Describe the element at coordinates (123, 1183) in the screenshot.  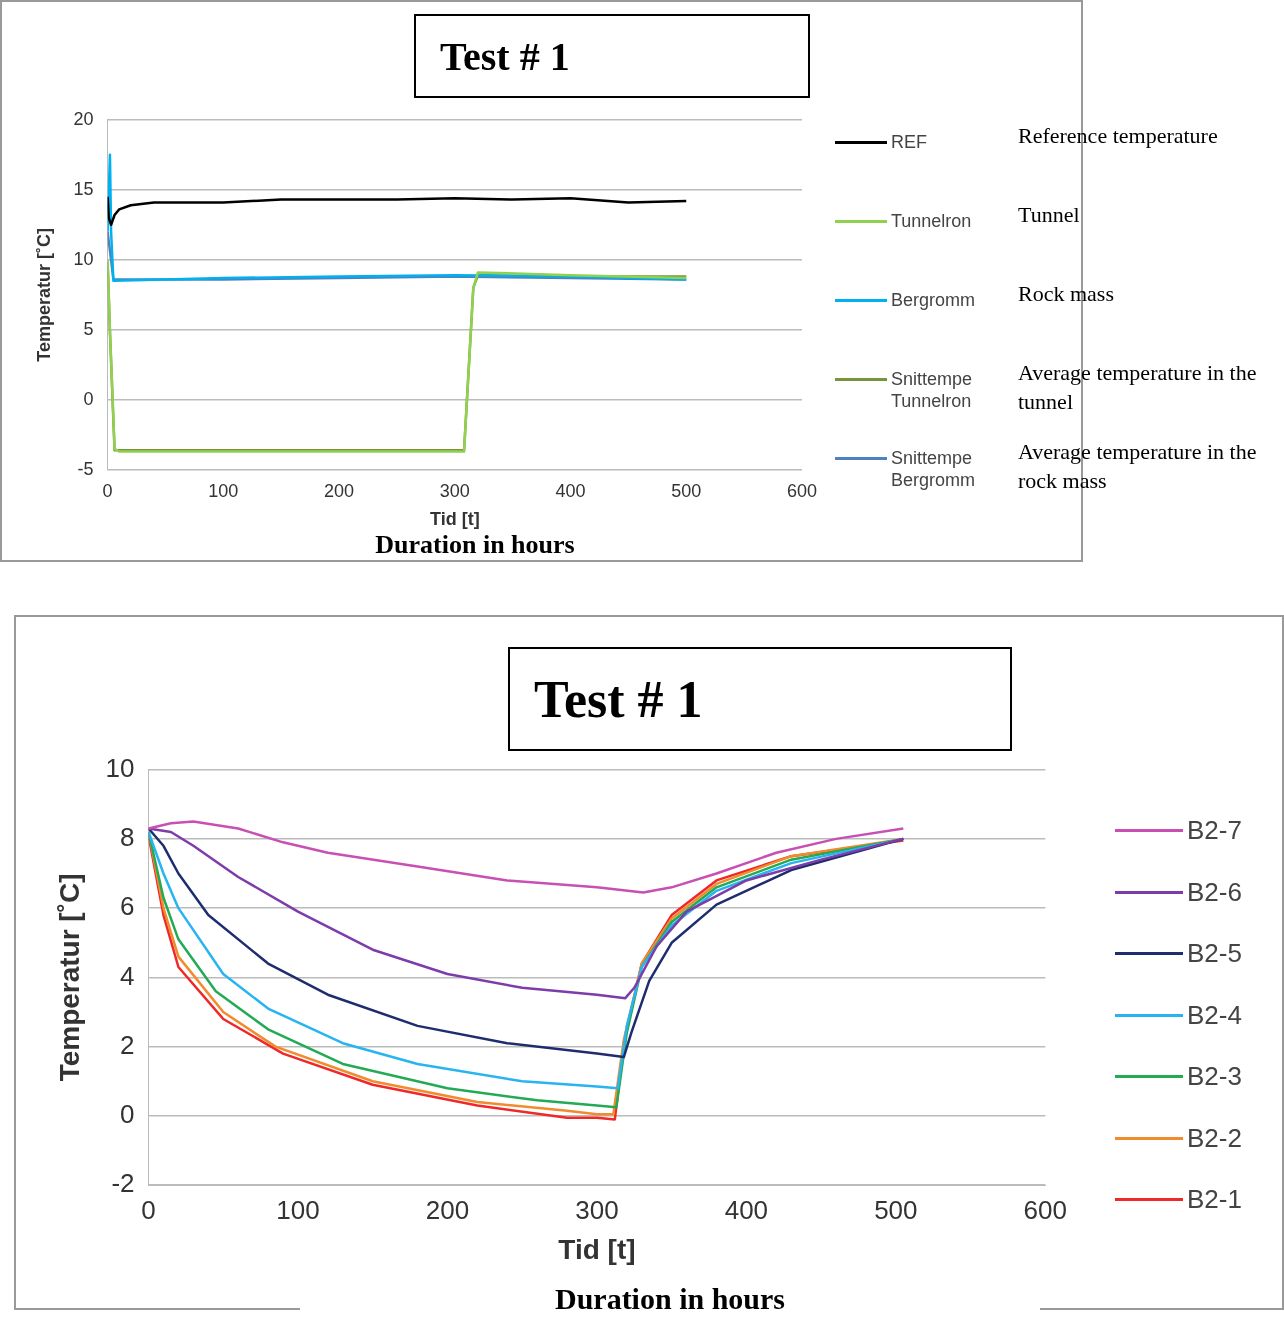
I see `y-tick-label: -2` at that location.